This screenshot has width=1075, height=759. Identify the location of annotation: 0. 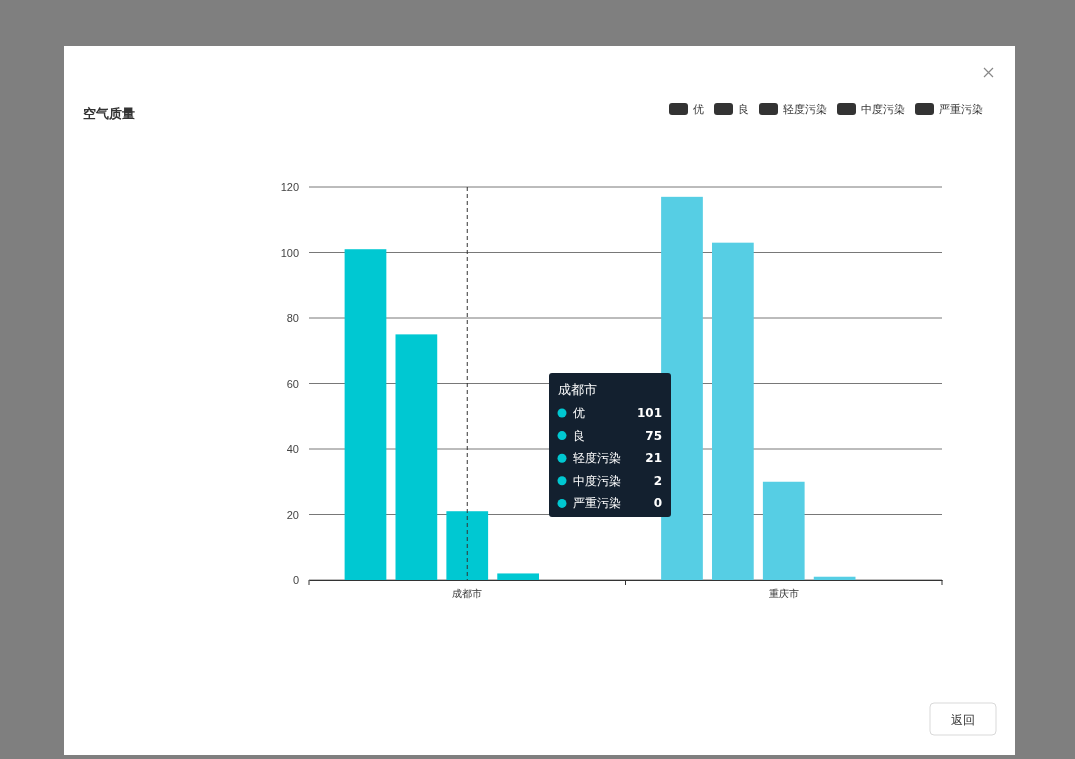
(657, 503).